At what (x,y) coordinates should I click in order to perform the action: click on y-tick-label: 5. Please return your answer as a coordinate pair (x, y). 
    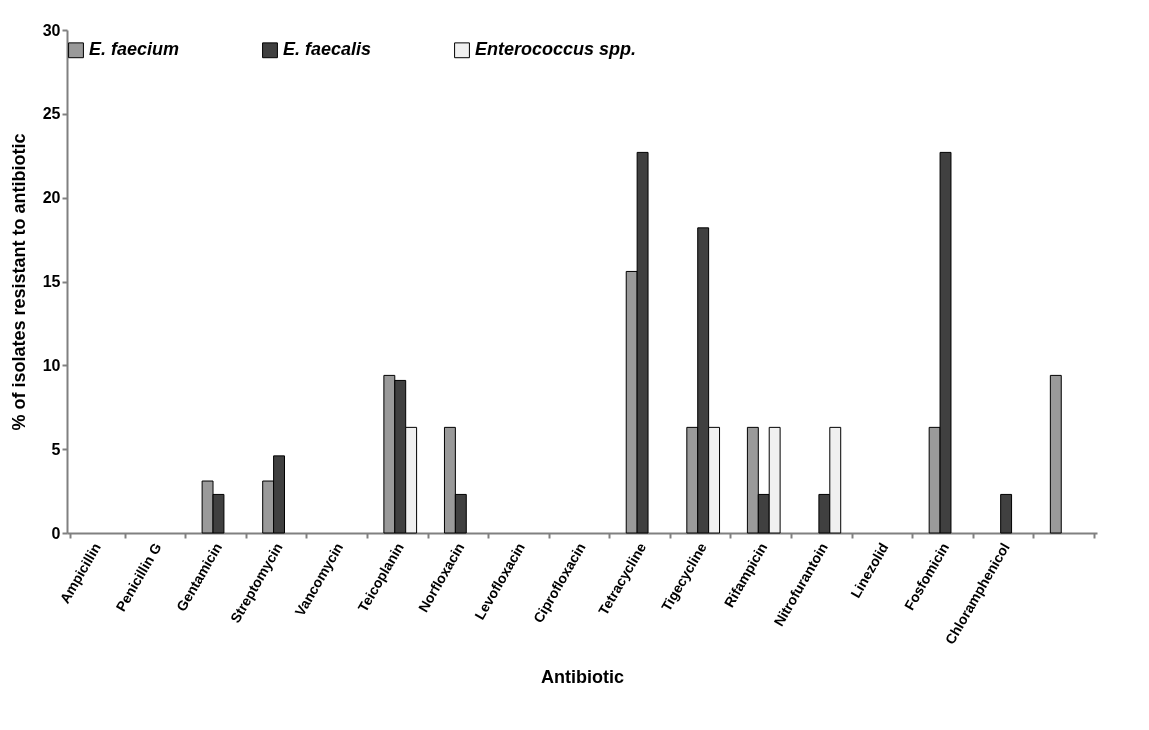
    Looking at the image, I should click on (56, 449).